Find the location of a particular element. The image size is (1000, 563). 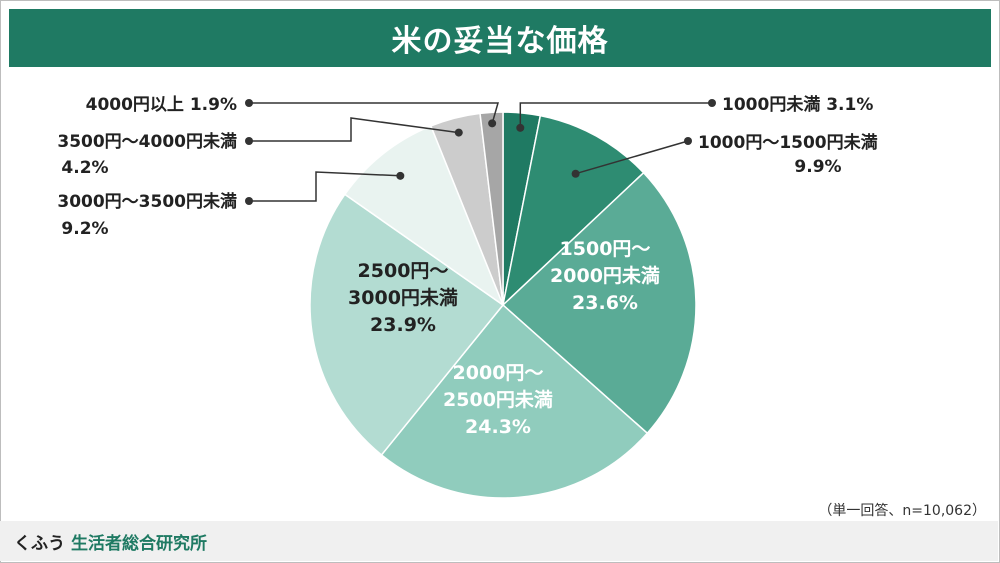

slice-label-3-line-1: 1500円〜 is located at coordinates (605, 249).